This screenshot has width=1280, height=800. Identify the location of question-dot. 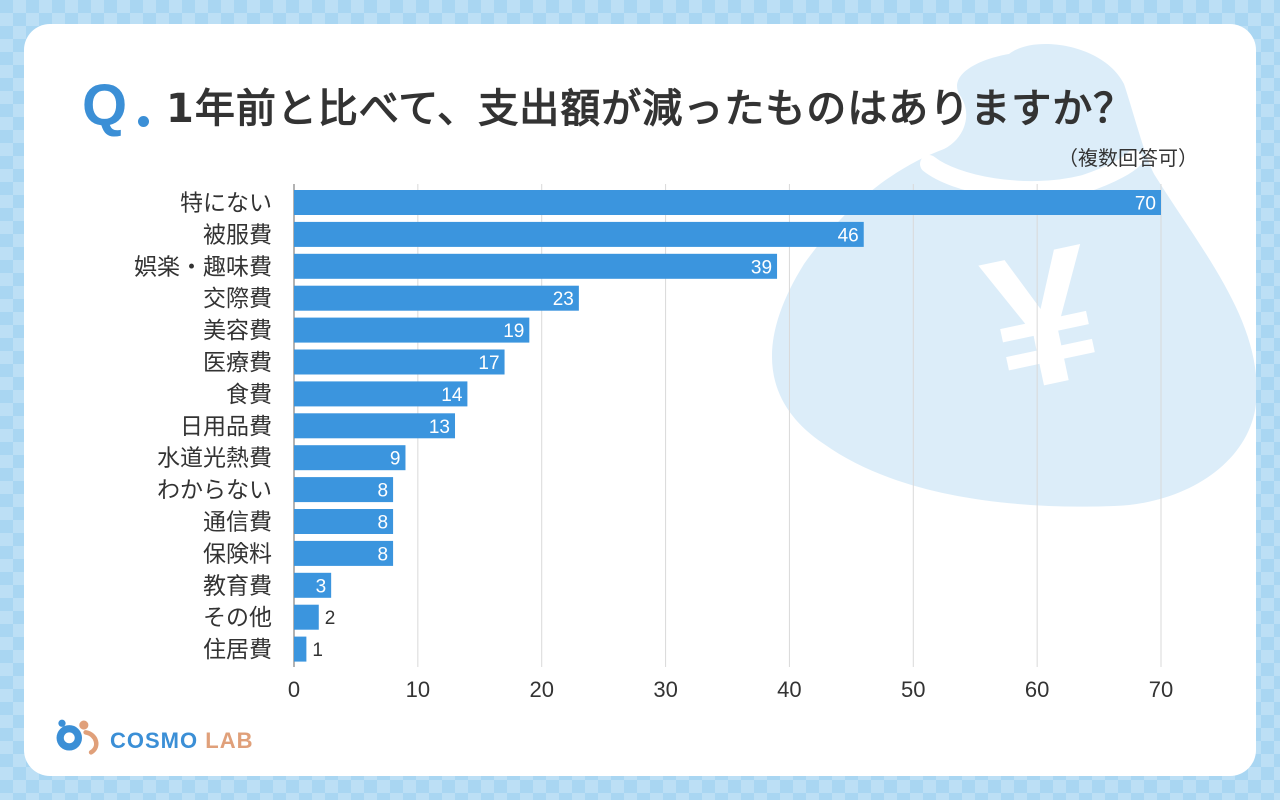
(143, 121).